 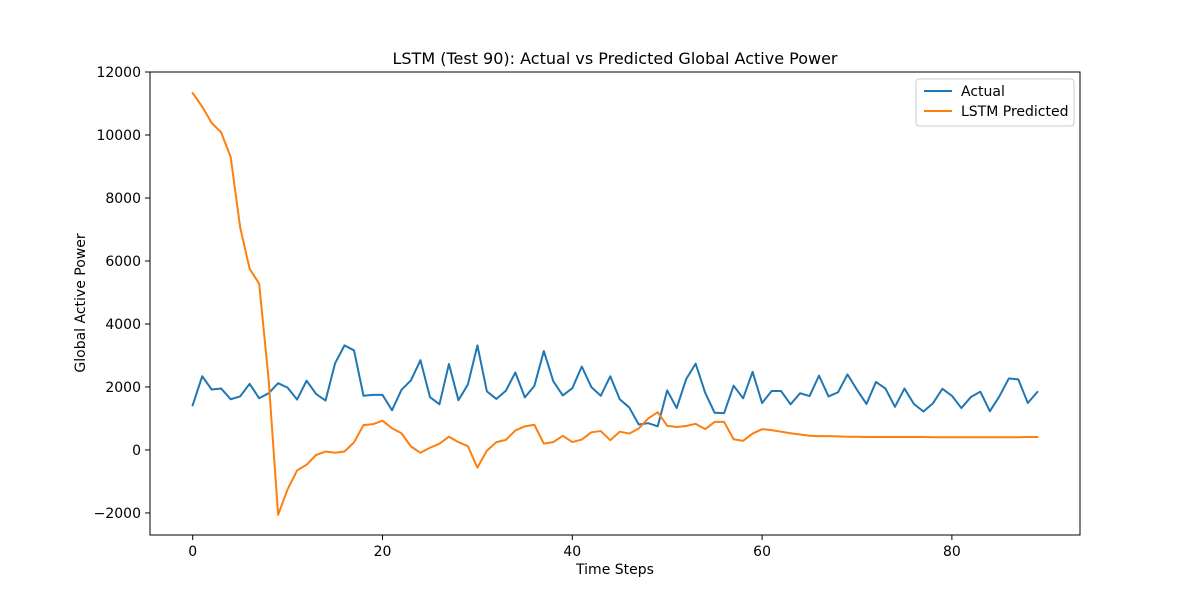 I want to click on x-tick-label: 20, so click(x=383, y=552).